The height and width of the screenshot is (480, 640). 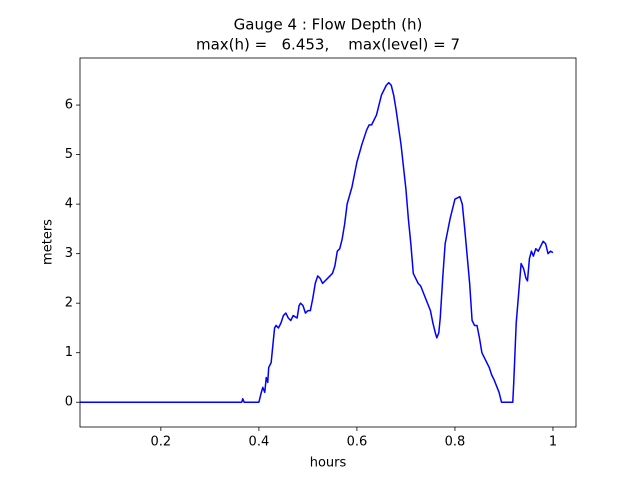 I want to click on x-tick-label: 1, so click(x=553, y=442).